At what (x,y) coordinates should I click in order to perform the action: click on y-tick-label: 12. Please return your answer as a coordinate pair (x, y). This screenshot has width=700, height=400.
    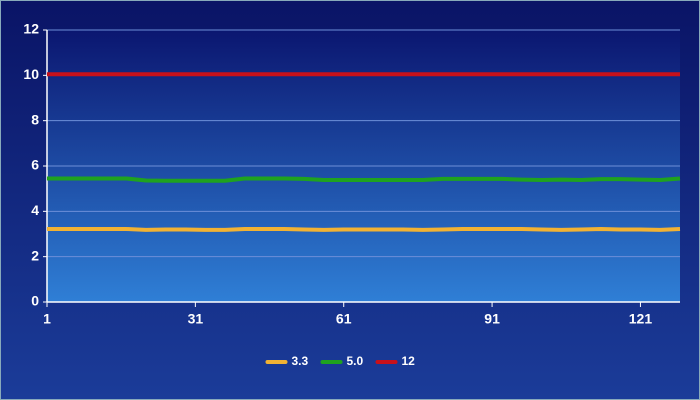
    Looking at the image, I should click on (31, 29).